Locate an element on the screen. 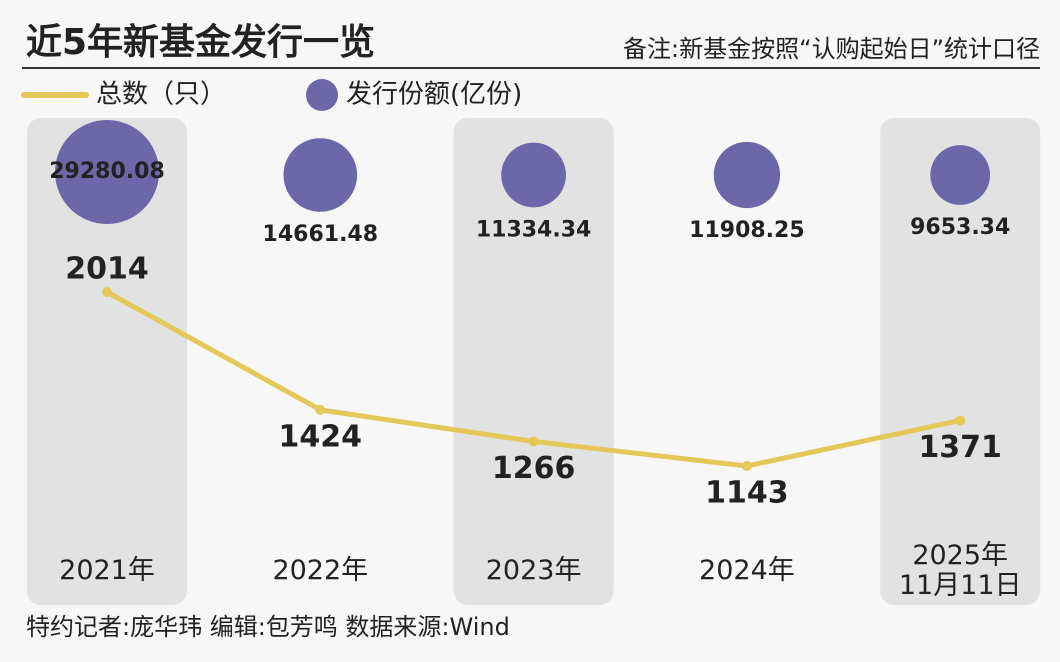 Image resolution: width=1060 pixels, height=662 pixels. value-label: 14661.48 is located at coordinates (321, 234).